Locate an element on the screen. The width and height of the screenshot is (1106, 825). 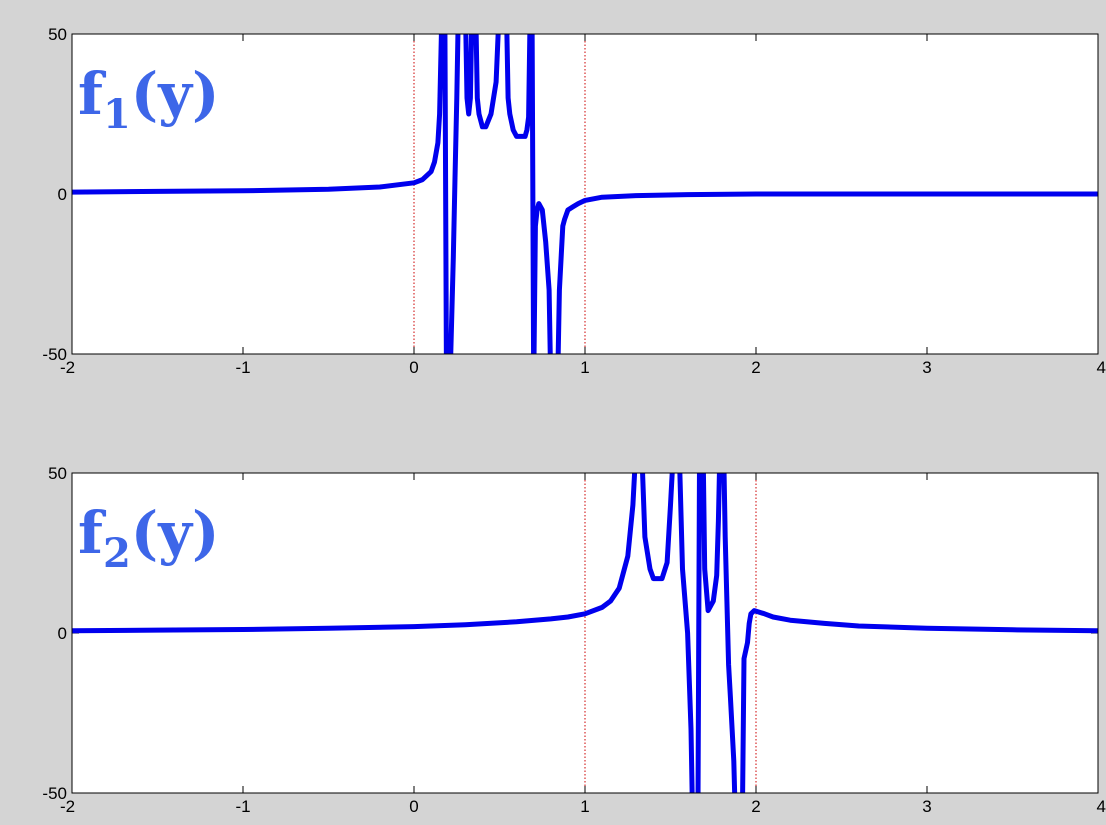
function-label: f1(y) is located at coordinates (148, 99).